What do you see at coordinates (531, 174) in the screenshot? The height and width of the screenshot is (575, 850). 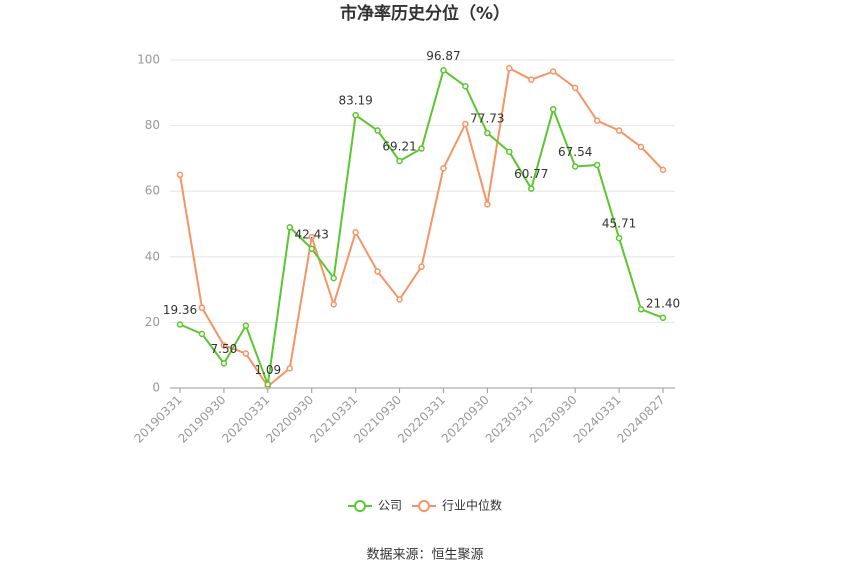 I see `data-label: 60.77` at bounding box center [531, 174].